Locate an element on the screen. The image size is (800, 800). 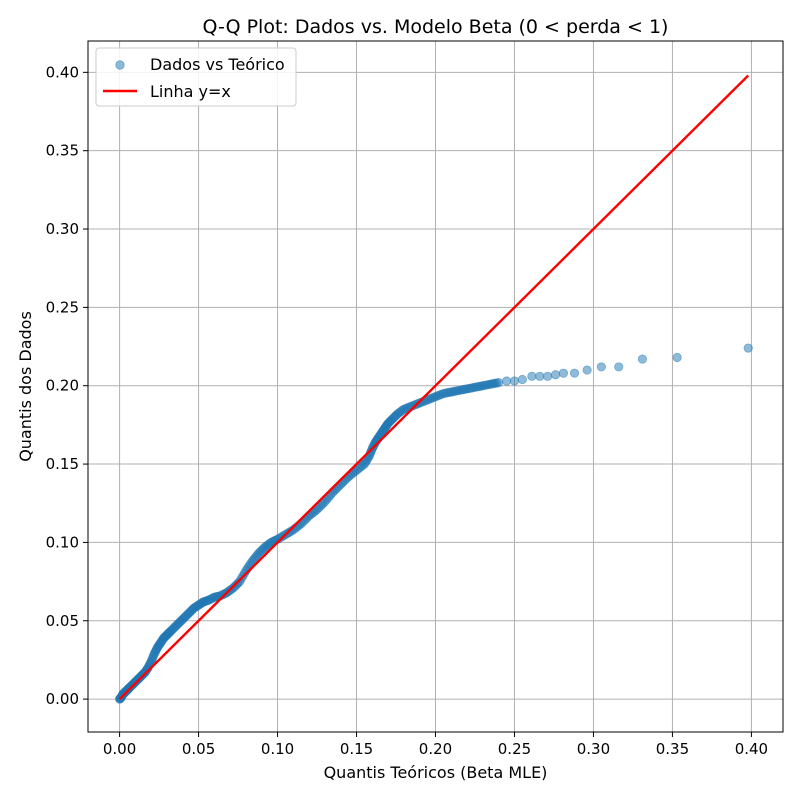
x-tick-label: 0.40 is located at coordinates (751, 749).